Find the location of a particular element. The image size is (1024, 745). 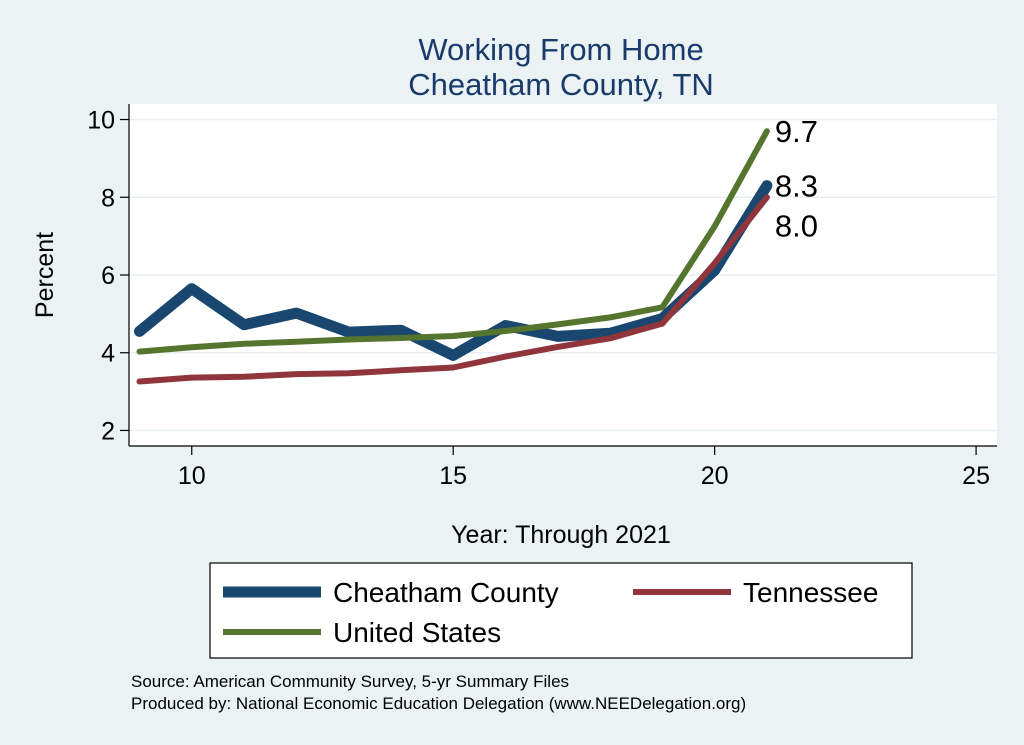

legend: Cheatham County Tennessee United States is located at coordinates (561, 610).